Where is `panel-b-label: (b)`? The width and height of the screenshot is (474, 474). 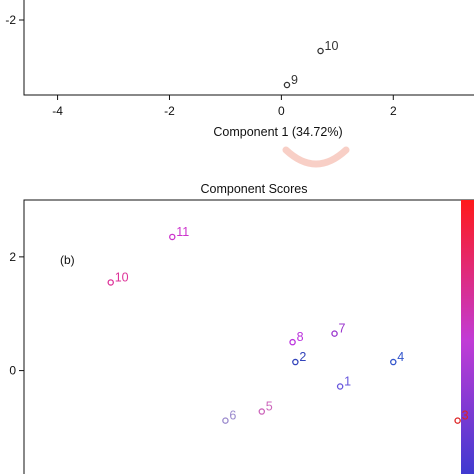 panel-b-label: (b) is located at coordinates (67, 260).